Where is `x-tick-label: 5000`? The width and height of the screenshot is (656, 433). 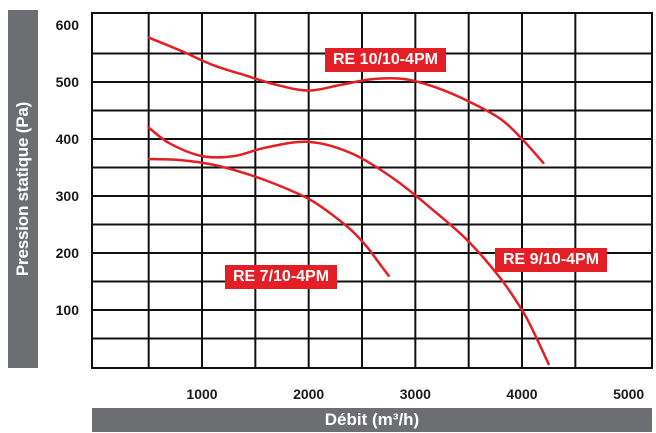
x-tick-label: 5000 is located at coordinates (628, 394).